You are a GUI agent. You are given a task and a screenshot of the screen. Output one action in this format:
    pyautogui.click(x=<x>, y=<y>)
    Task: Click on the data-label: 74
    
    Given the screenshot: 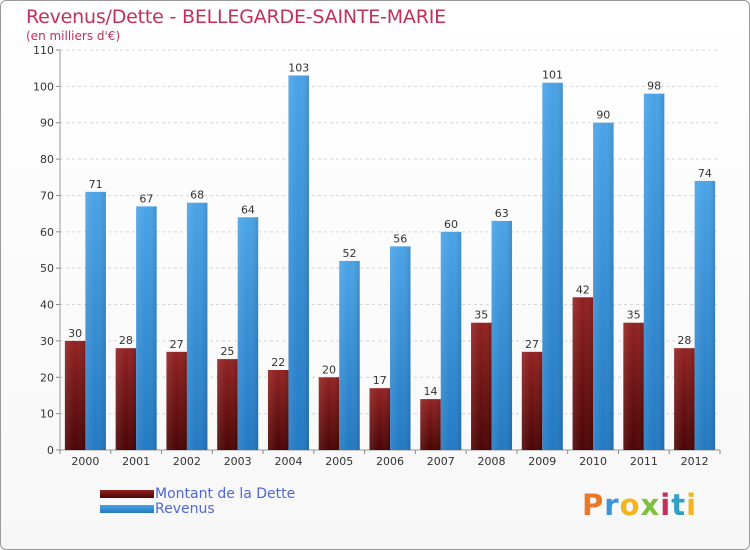 What is the action you would take?
    pyautogui.click(x=705, y=173)
    